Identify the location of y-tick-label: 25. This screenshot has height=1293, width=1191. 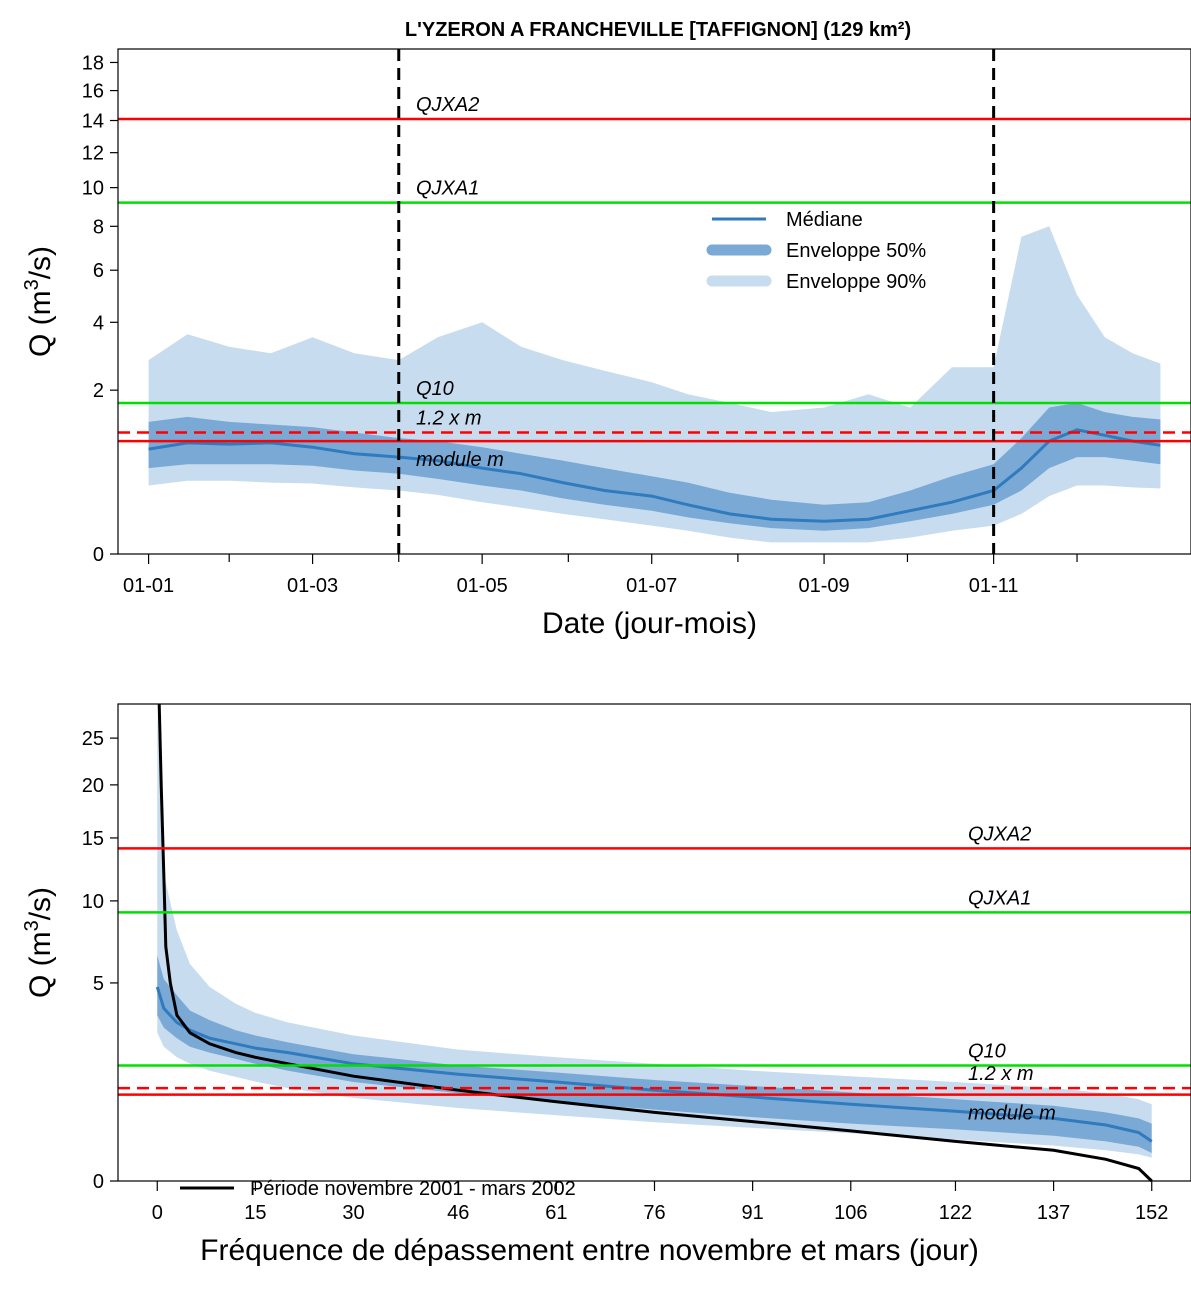
(93, 739).